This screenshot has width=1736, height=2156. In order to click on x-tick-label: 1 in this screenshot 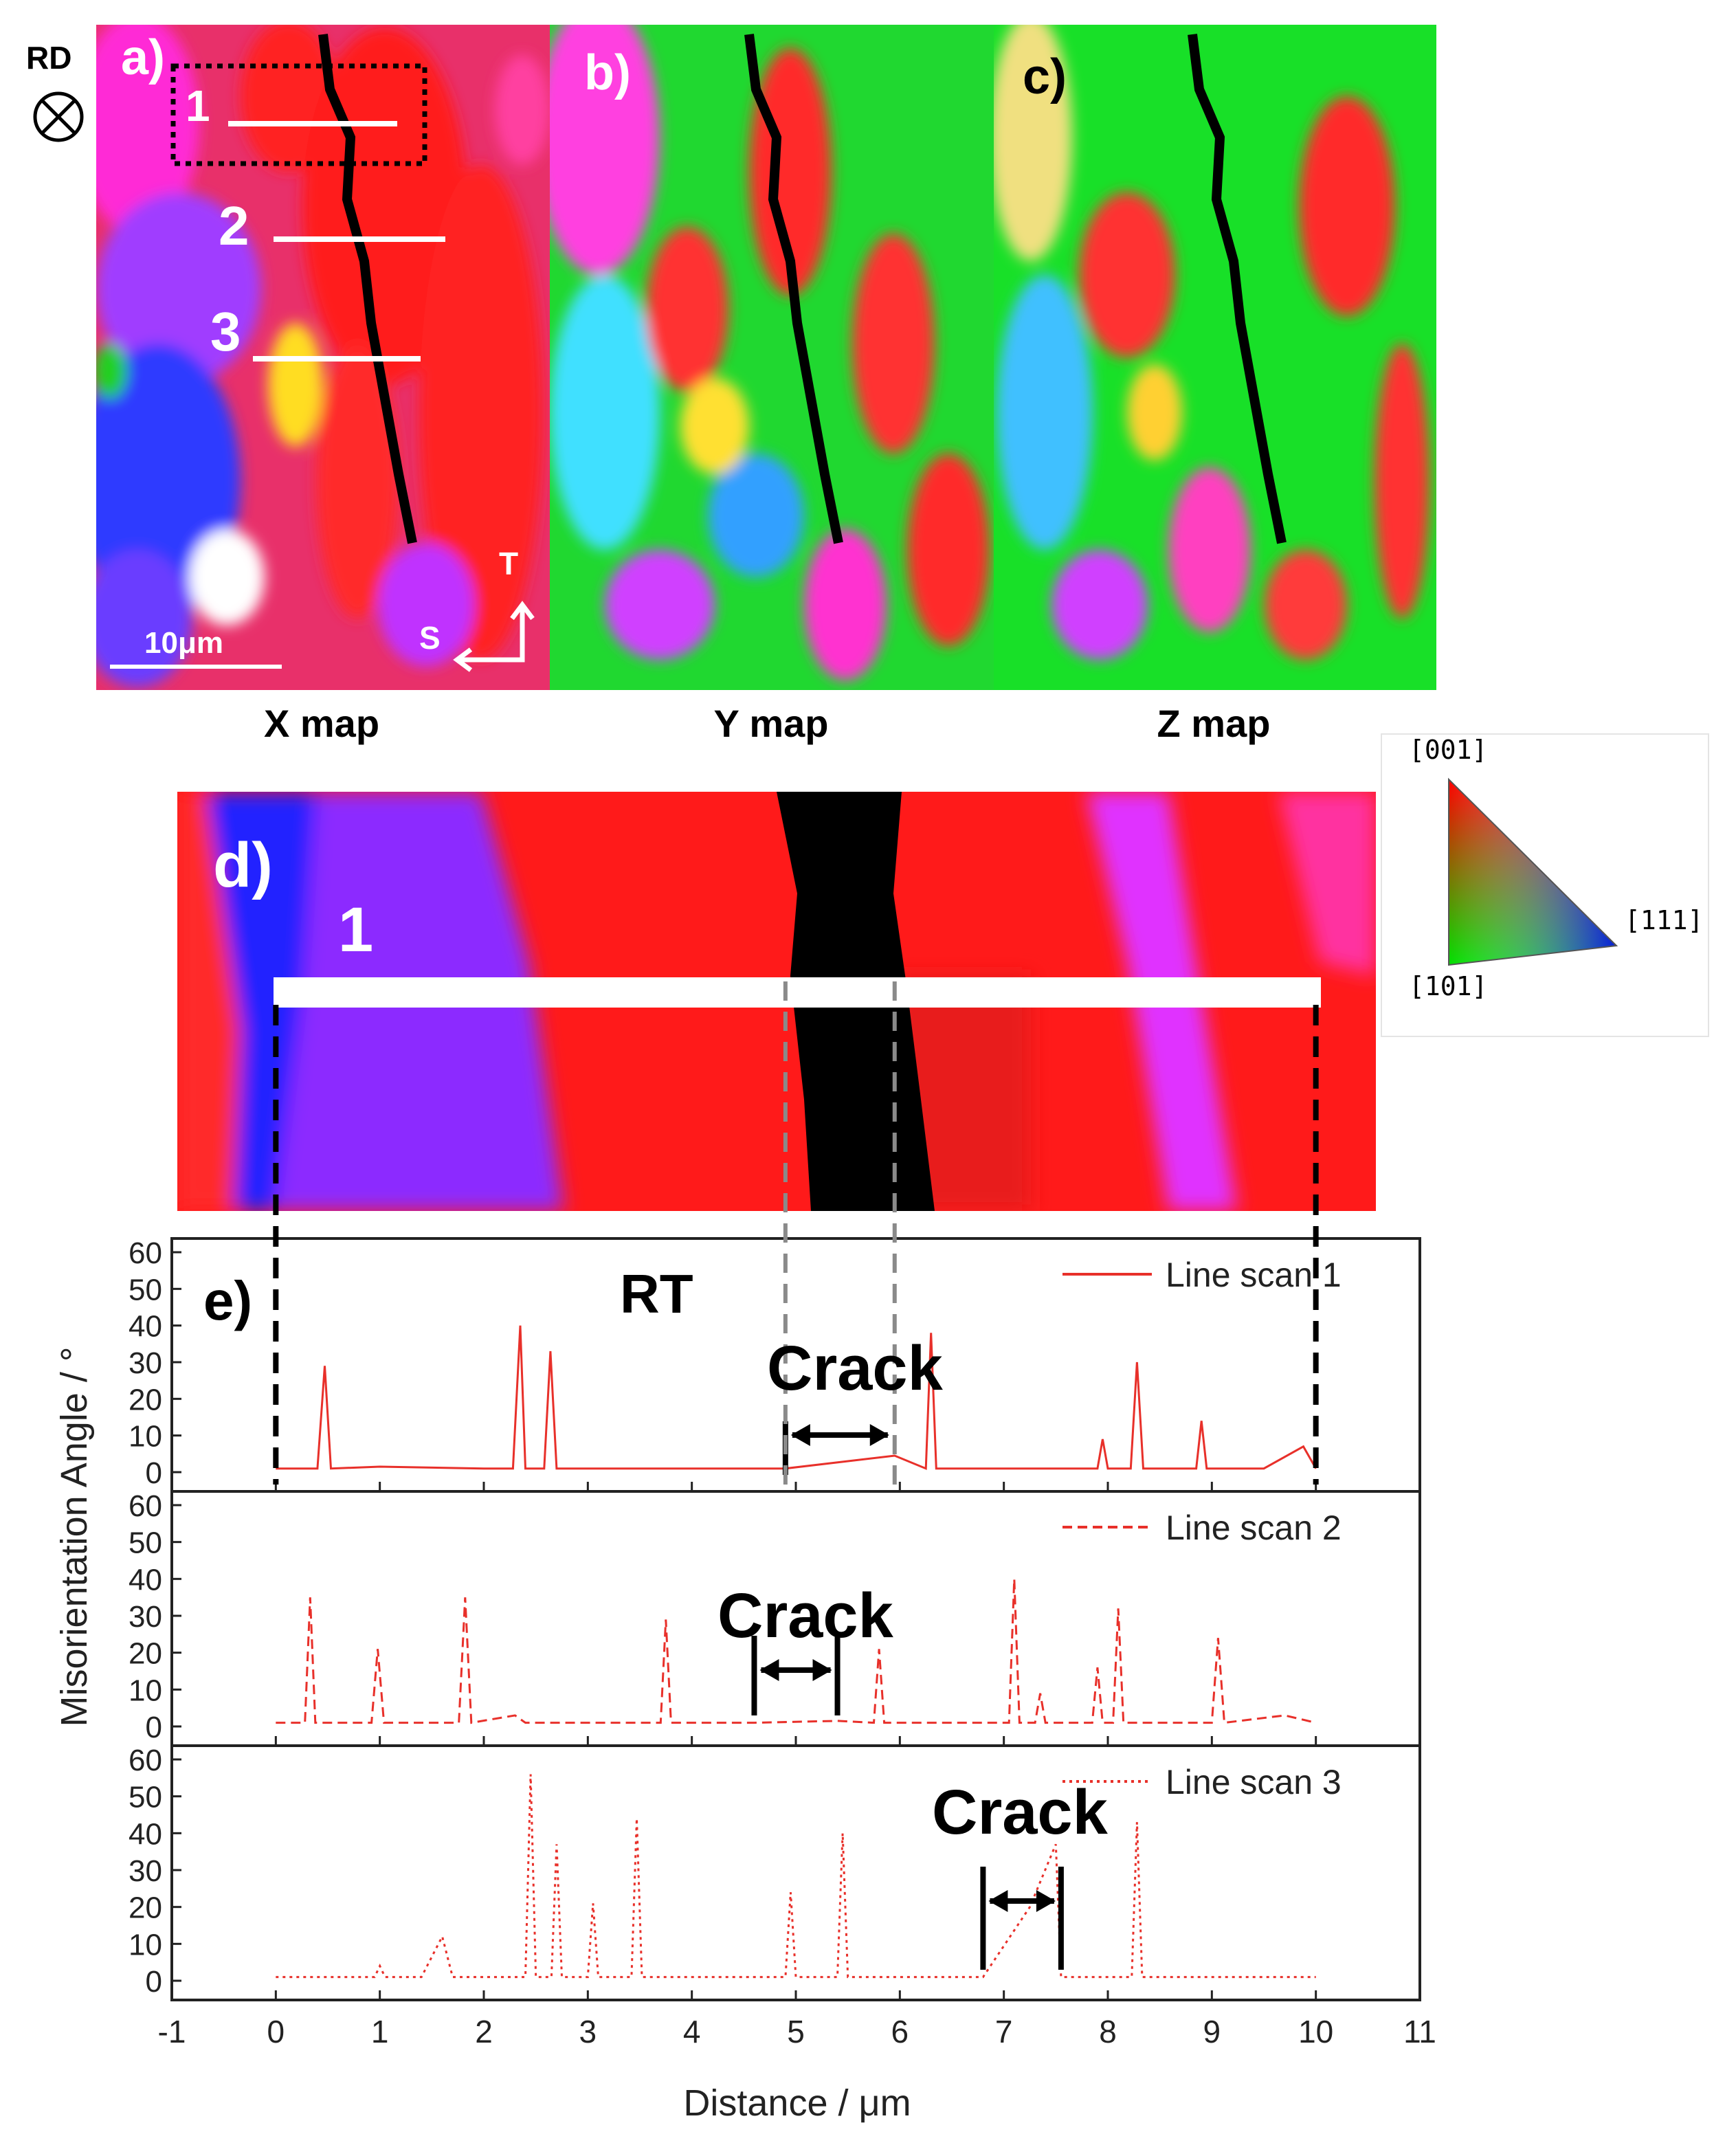, I will do `click(380, 2031)`.